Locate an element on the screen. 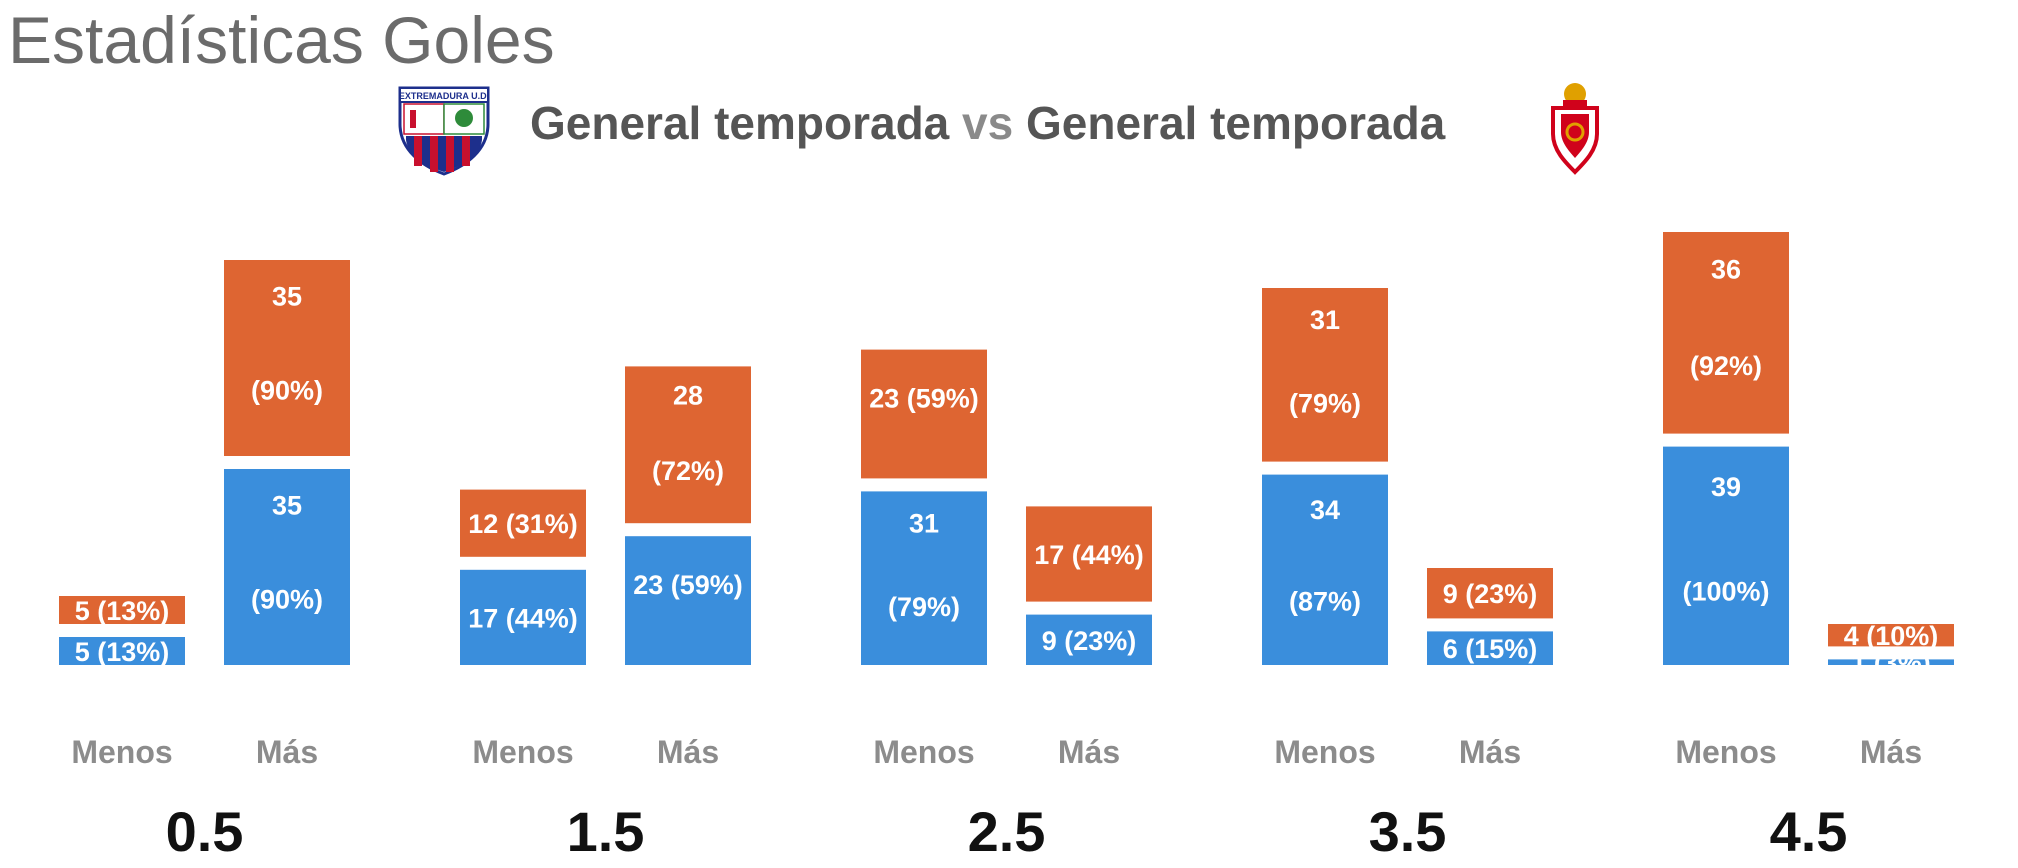 This screenshot has width=2018, height=868. data-label-bottom-line: (100%) is located at coordinates (1725, 592).